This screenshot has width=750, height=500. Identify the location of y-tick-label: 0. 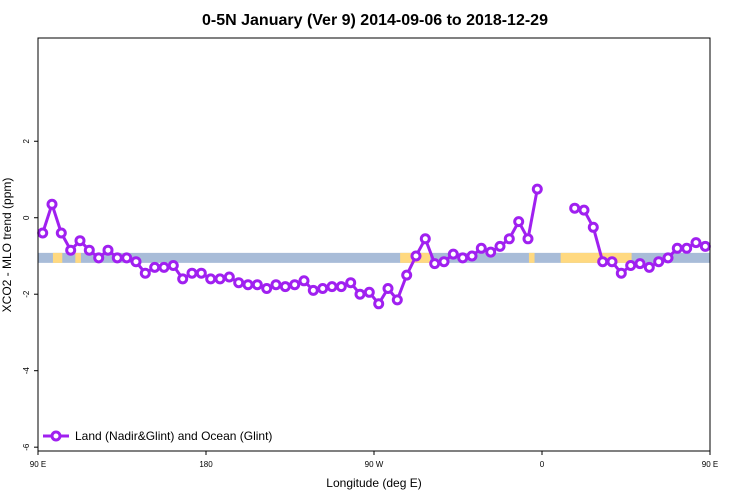
(26, 217).